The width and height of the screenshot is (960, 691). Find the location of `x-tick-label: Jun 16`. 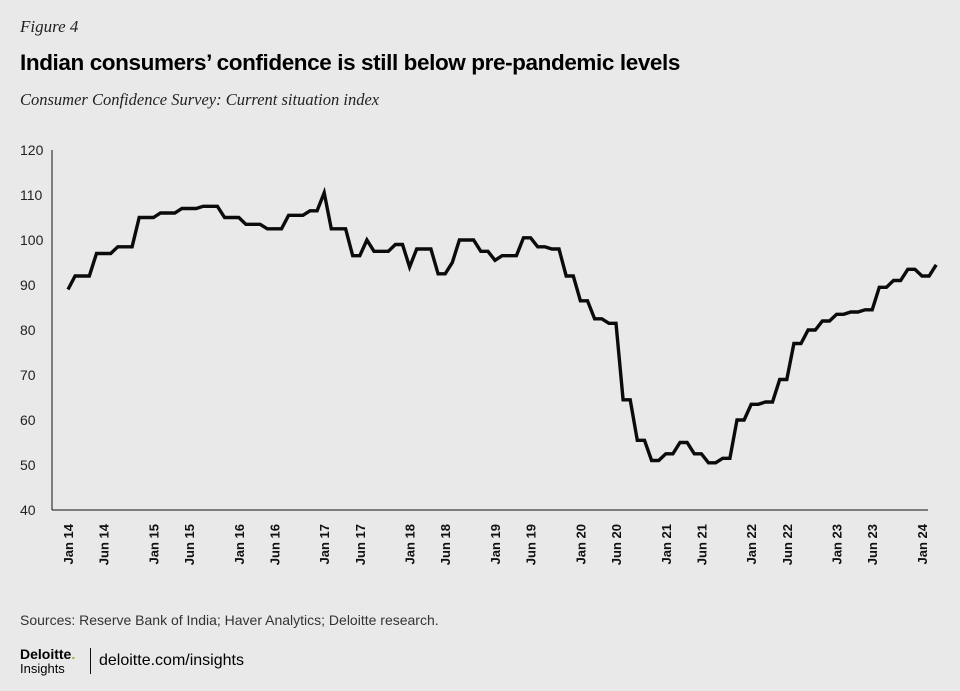

x-tick-label: Jun 16 is located at coordinates (274, 544).